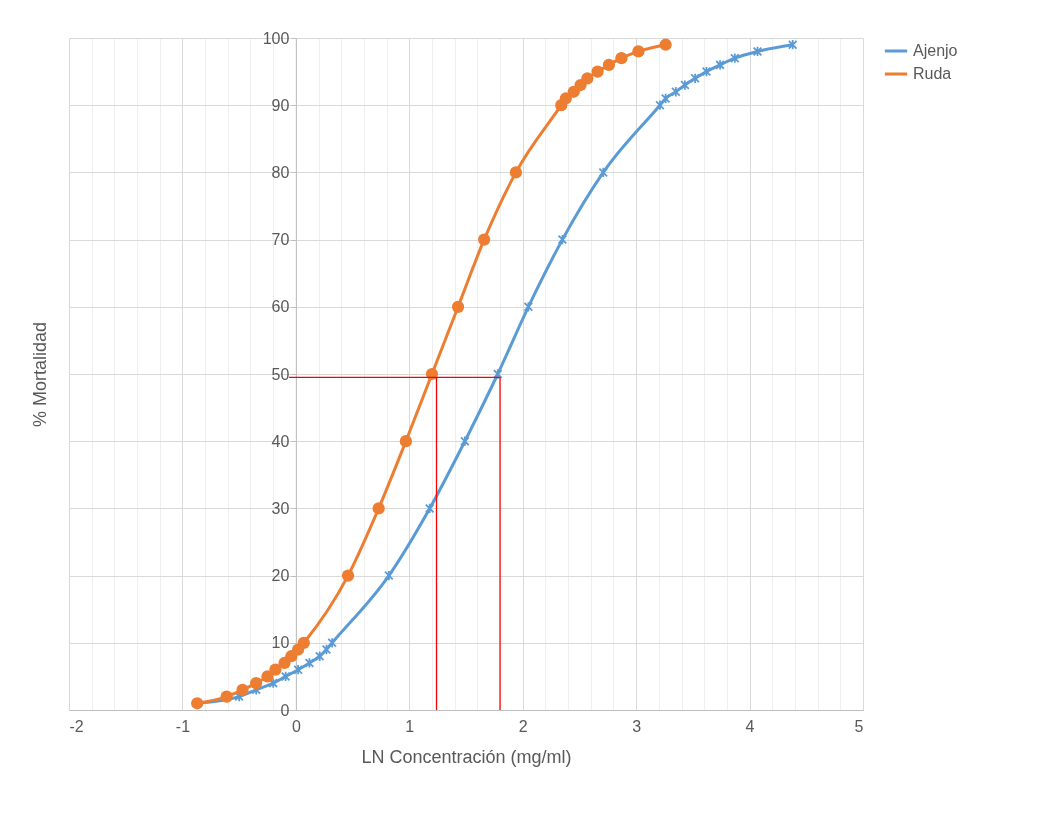 The image size is (1054, 825). What do you see at coordinates (39, 374) in the screenshot?
I see `y-axis-title: % Mortalidad` at bounding box center [39, 374].